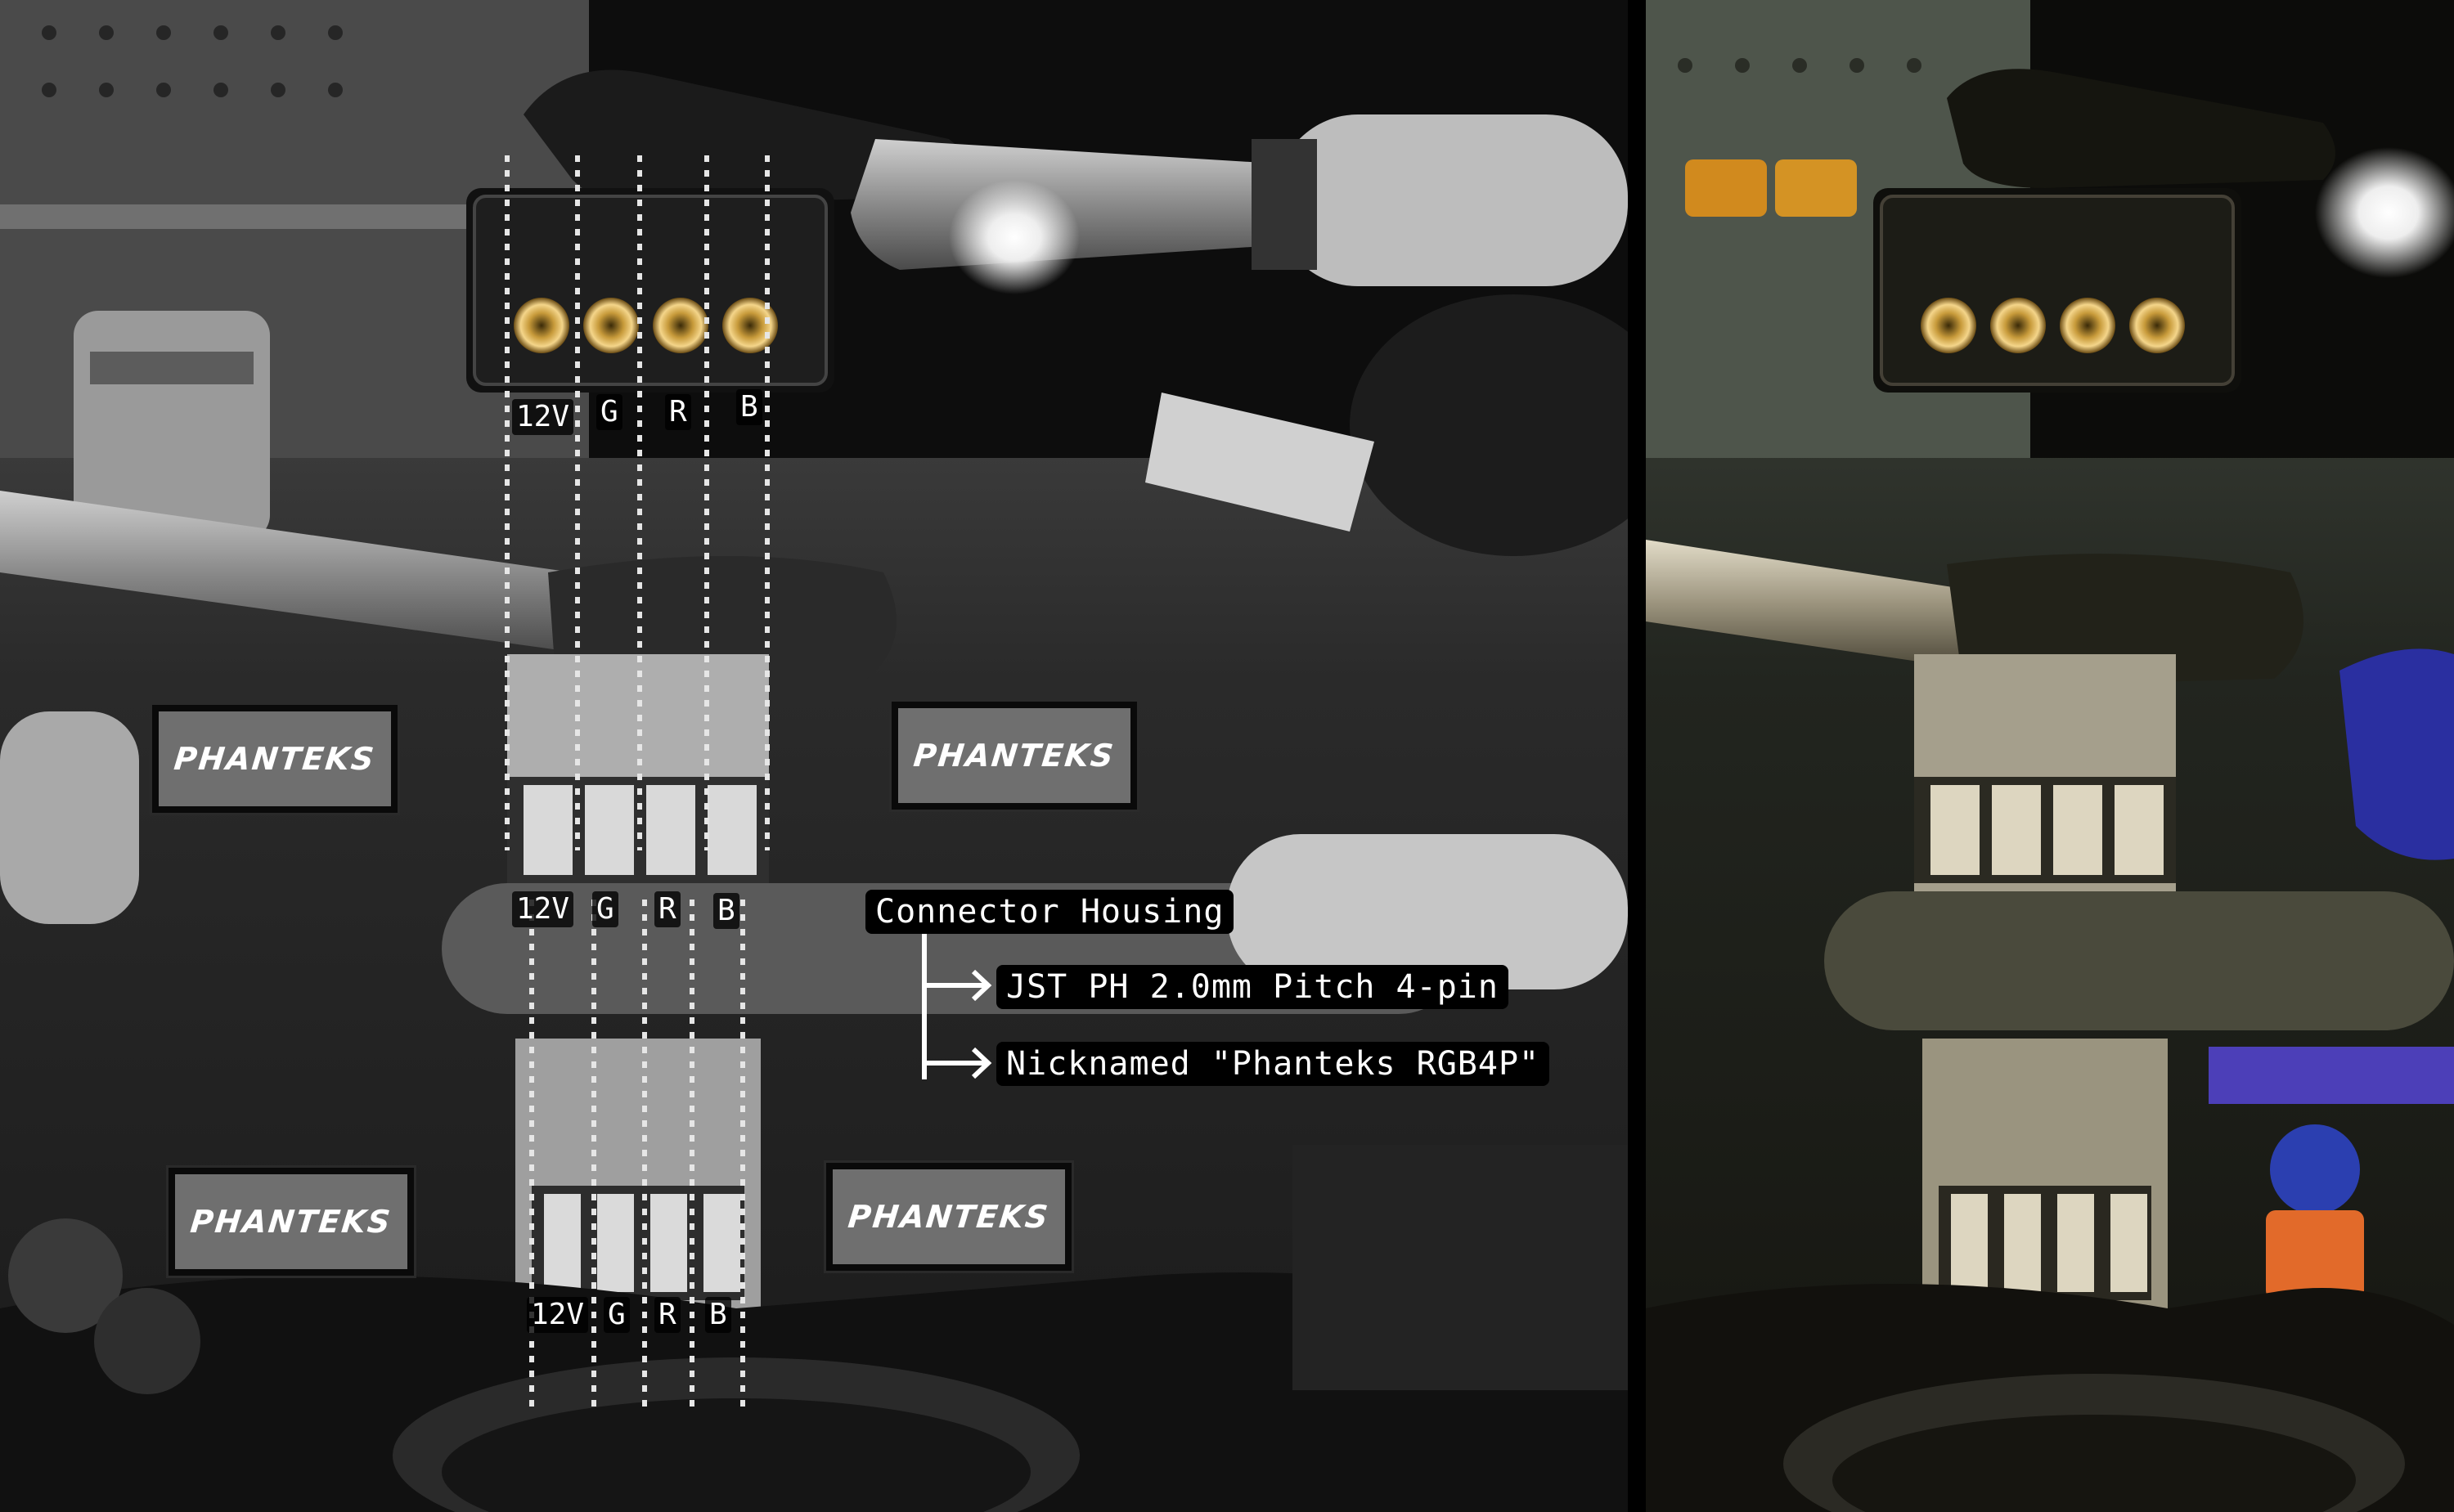  What do you see at coordinates (1273, 1064) in the screenshot?
I see `annotation-item-nickname: Nicknamed "Phanteks RGB4P"` at bounding box center [1273, 1064].